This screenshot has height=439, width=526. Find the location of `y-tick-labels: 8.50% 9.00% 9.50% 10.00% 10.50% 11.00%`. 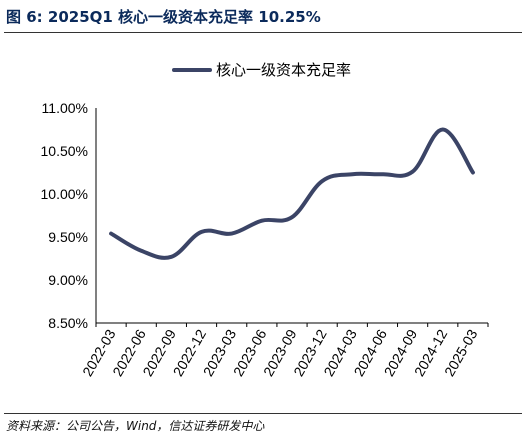

y-tick-labels: 8.50% 9.00% 9.50% 10.00% 10.50% 11.00% is located at coordinates (64, 215).